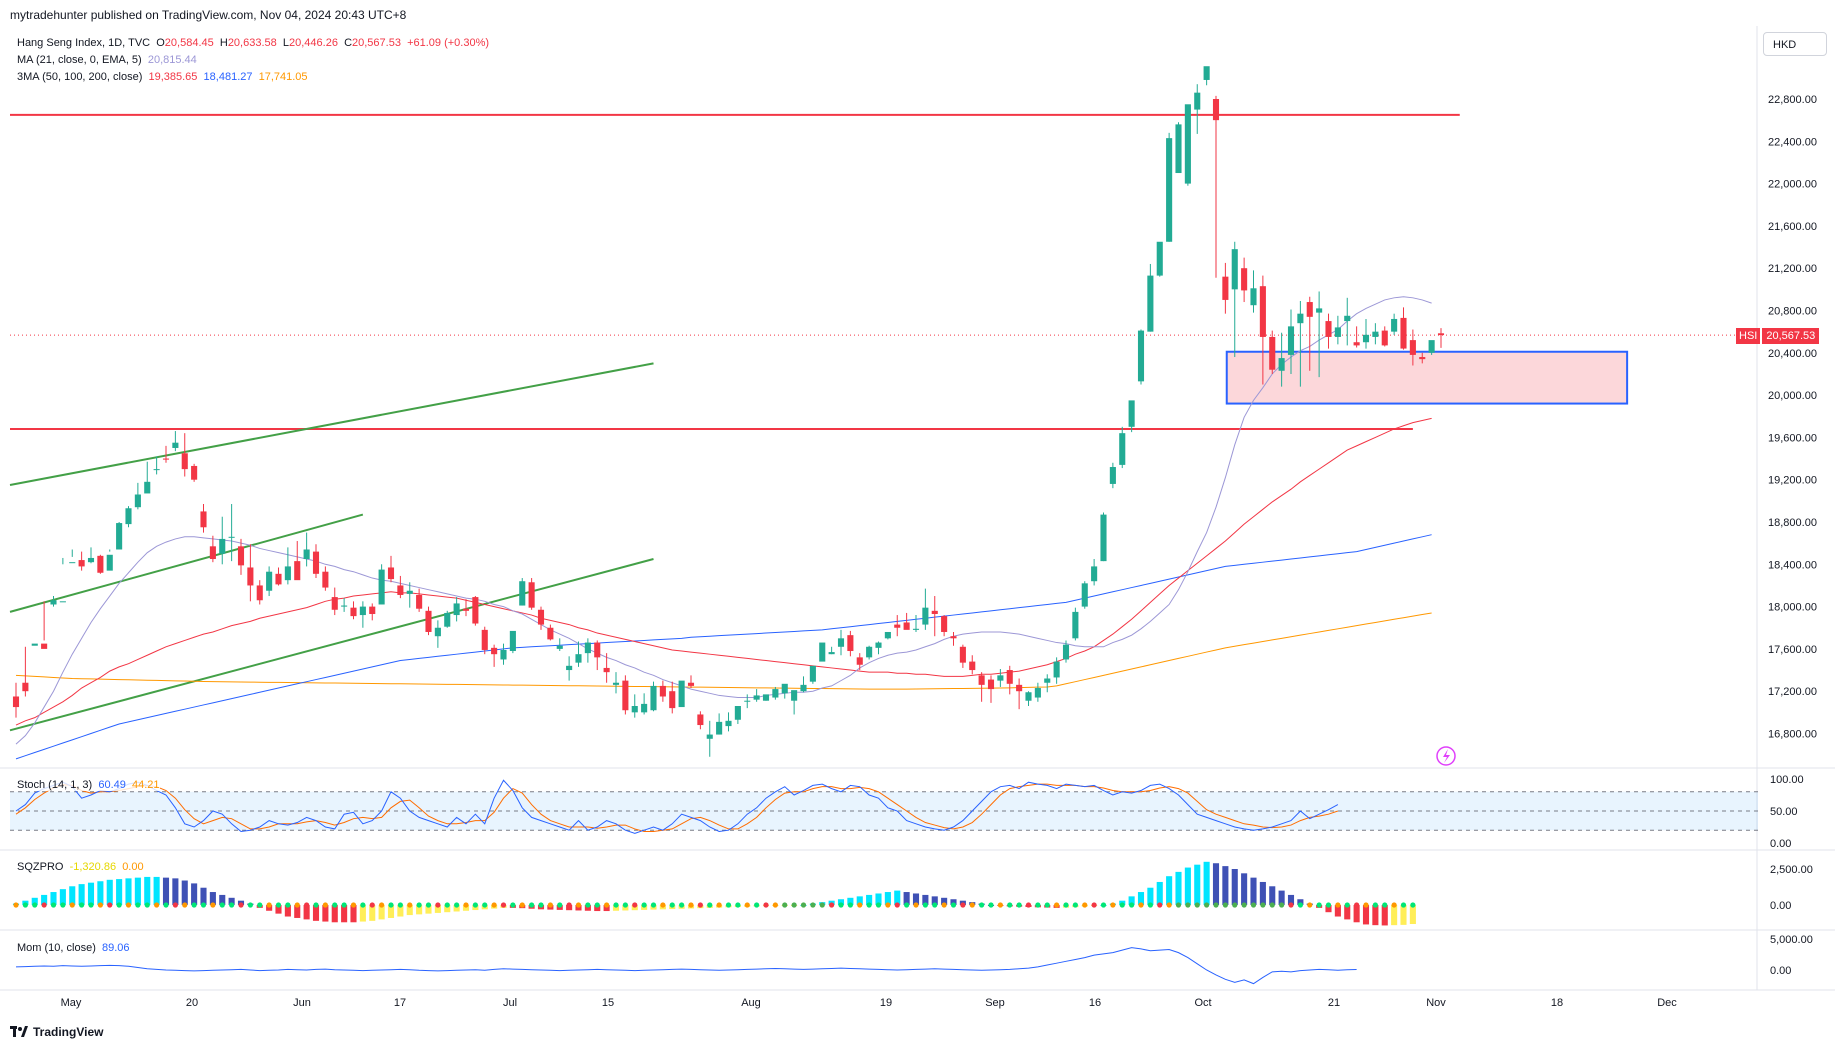 The height and width of the screenshot is (1049, 1835). Describe the element at coordinates (192, 1003) in the screenshot. I see `time-tick-label: 20` at that location.